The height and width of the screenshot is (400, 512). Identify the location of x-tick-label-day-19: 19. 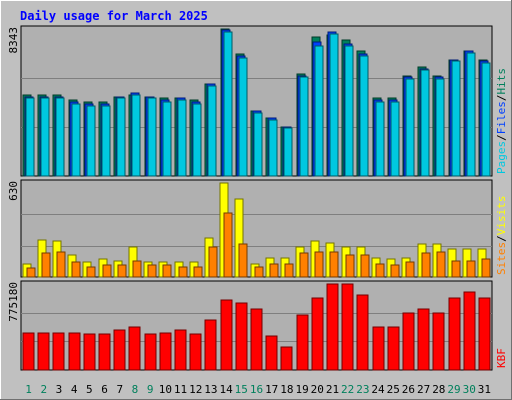
(301, 389).